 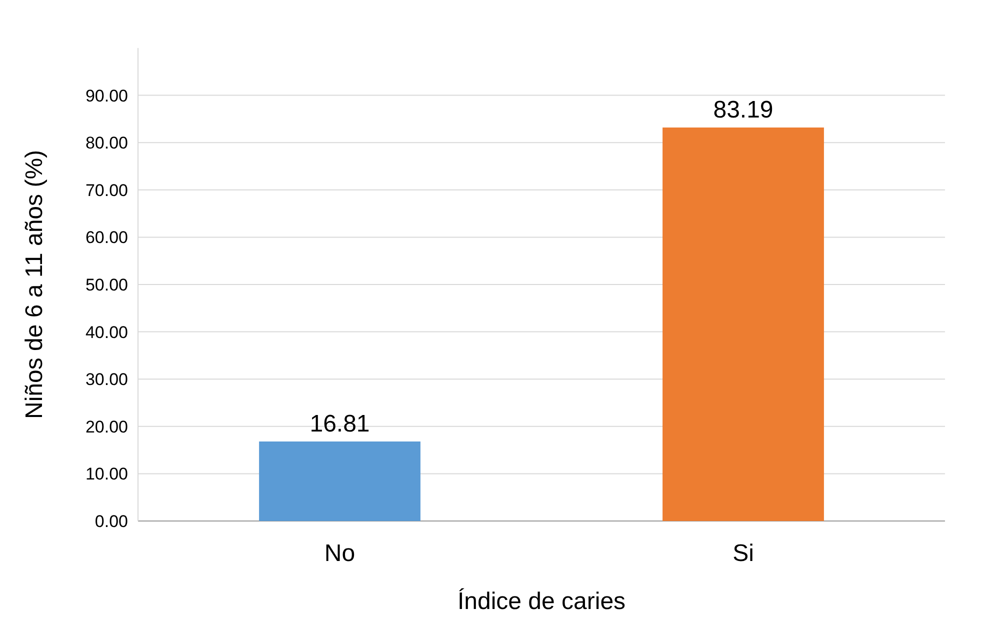 I want to click on y-tick-label: 90.00, so click(x=106, y=96).